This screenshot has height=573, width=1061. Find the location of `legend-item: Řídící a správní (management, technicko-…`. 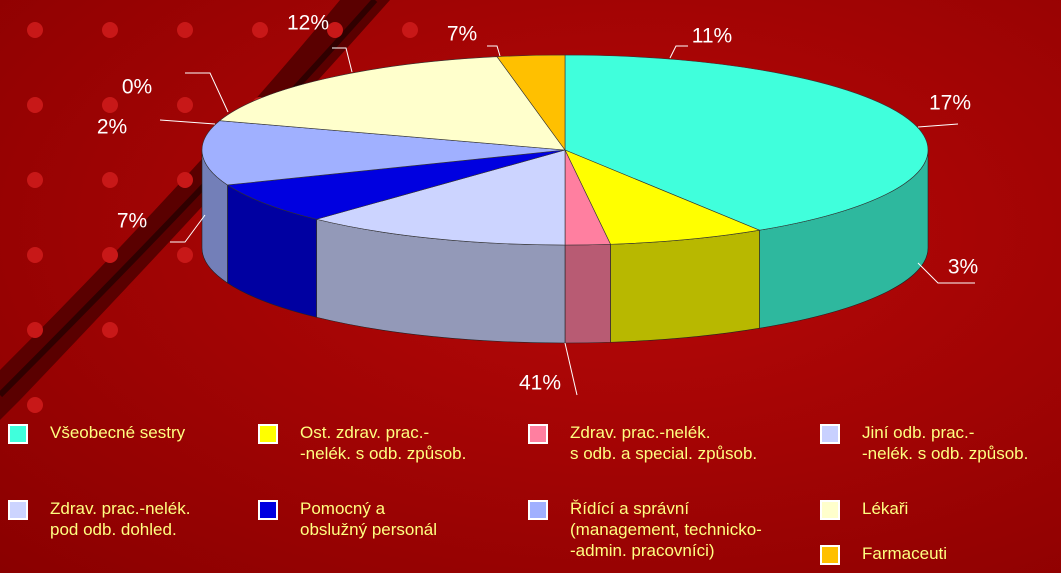

legend-item: Řídící a správní (management, technicko-… is located at coordinates (645, 529).